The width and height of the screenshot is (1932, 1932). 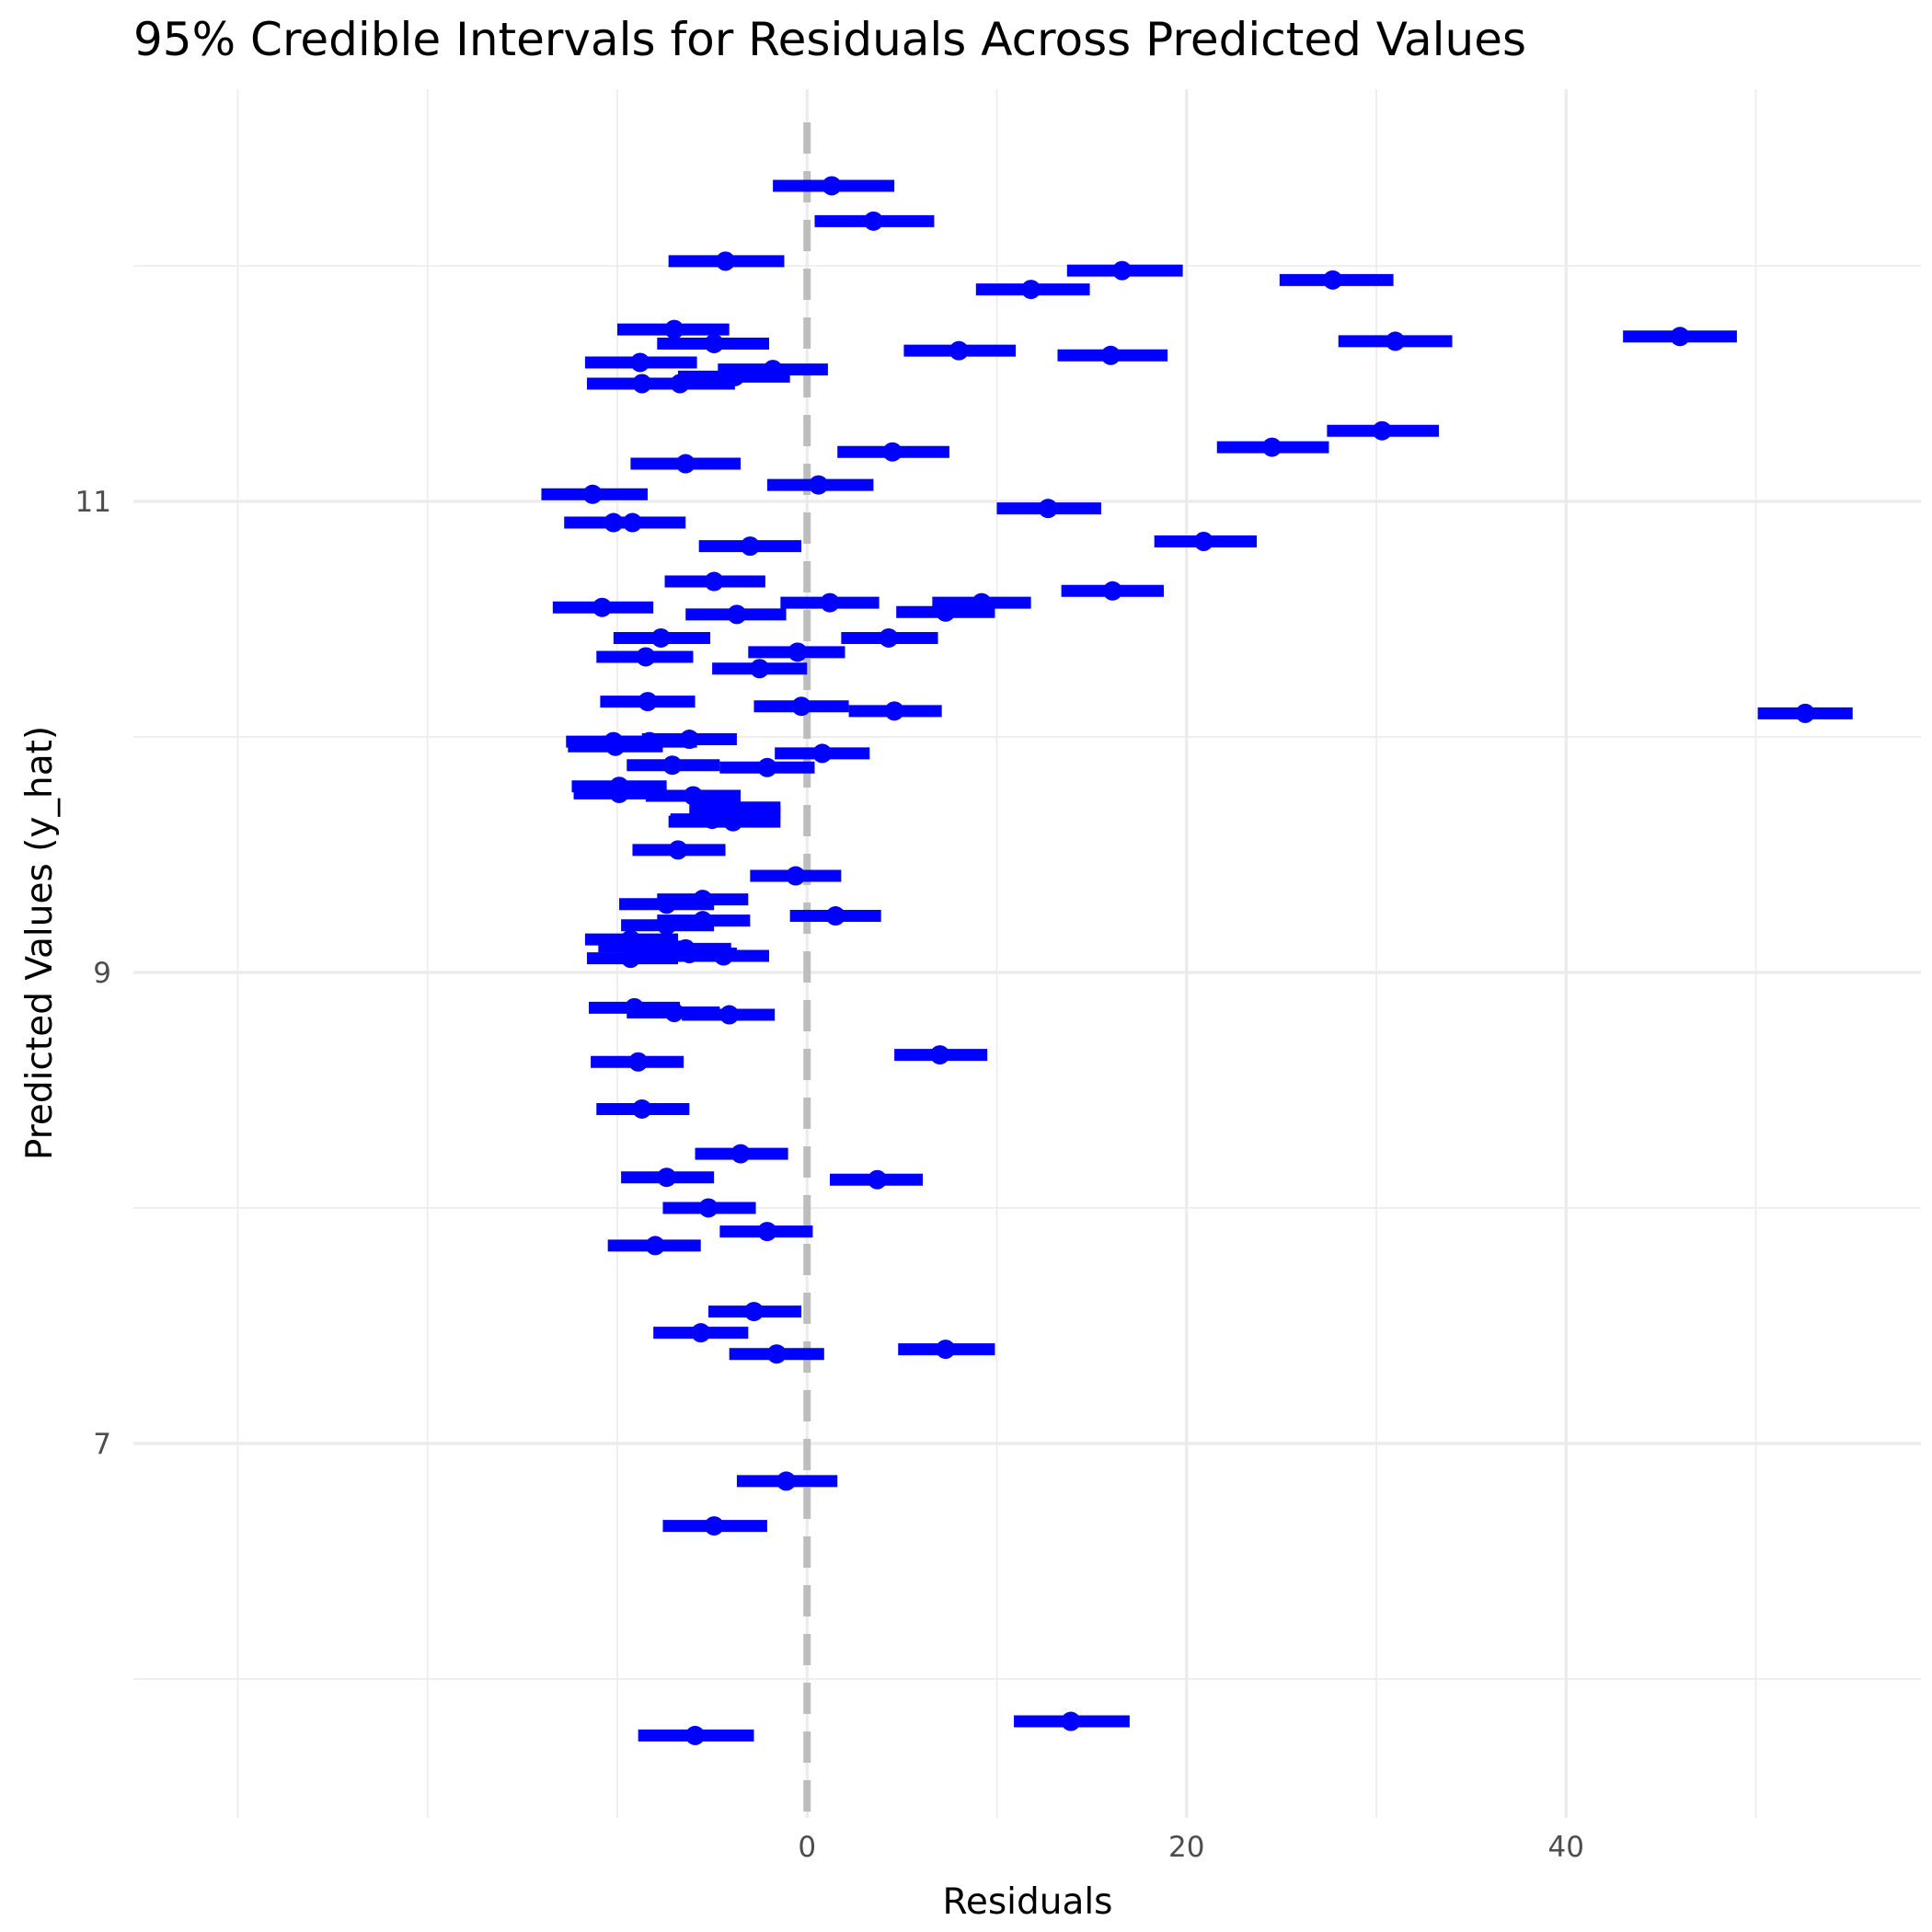 What do you see at coordinates (1566, 1847) in the screenshot?
I see `x-tick-label: 40` at bounding box center [1566, 1847].